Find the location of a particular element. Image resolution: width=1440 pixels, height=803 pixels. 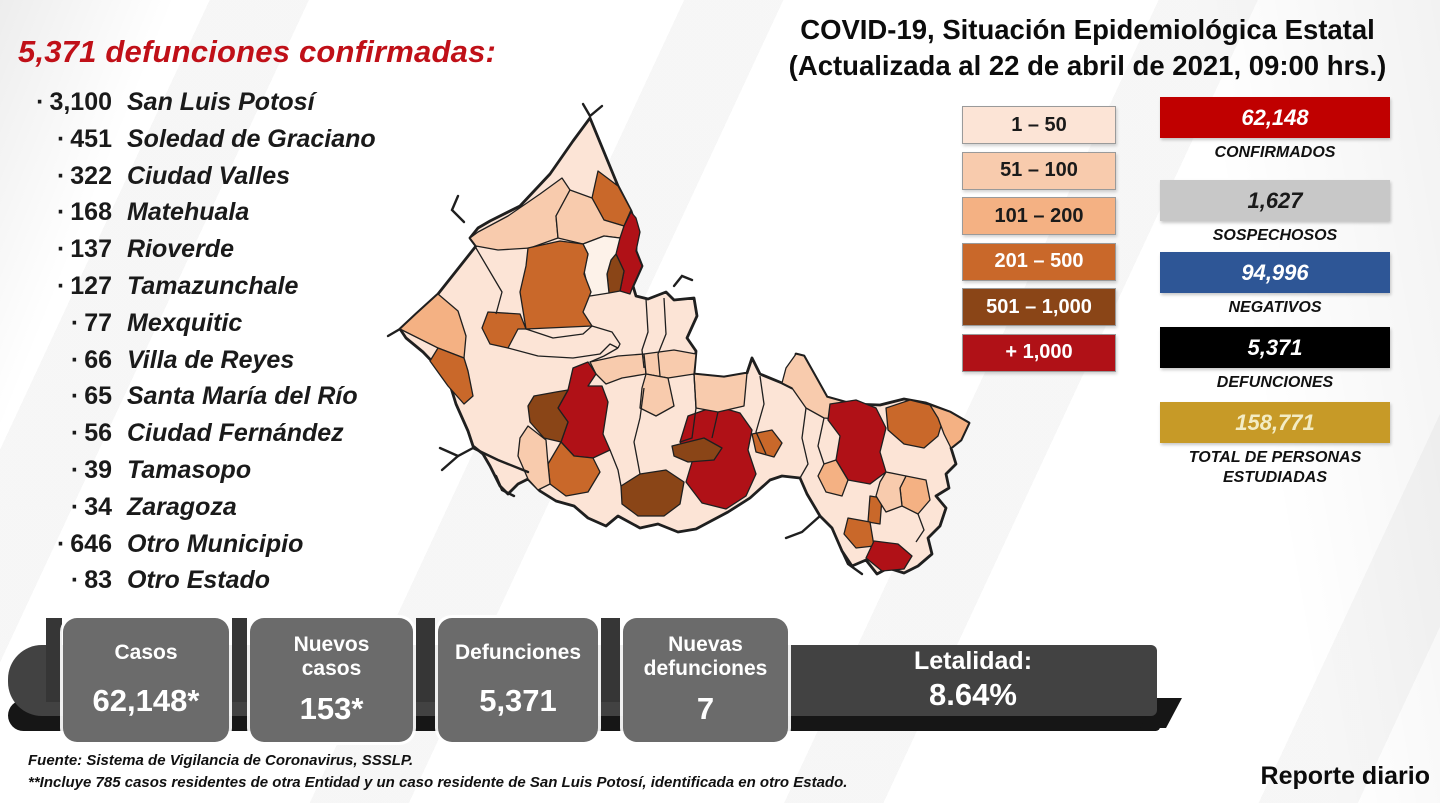

nuevos-casos-box: Nuevos casos 153* is located at coordinates (331, 680).